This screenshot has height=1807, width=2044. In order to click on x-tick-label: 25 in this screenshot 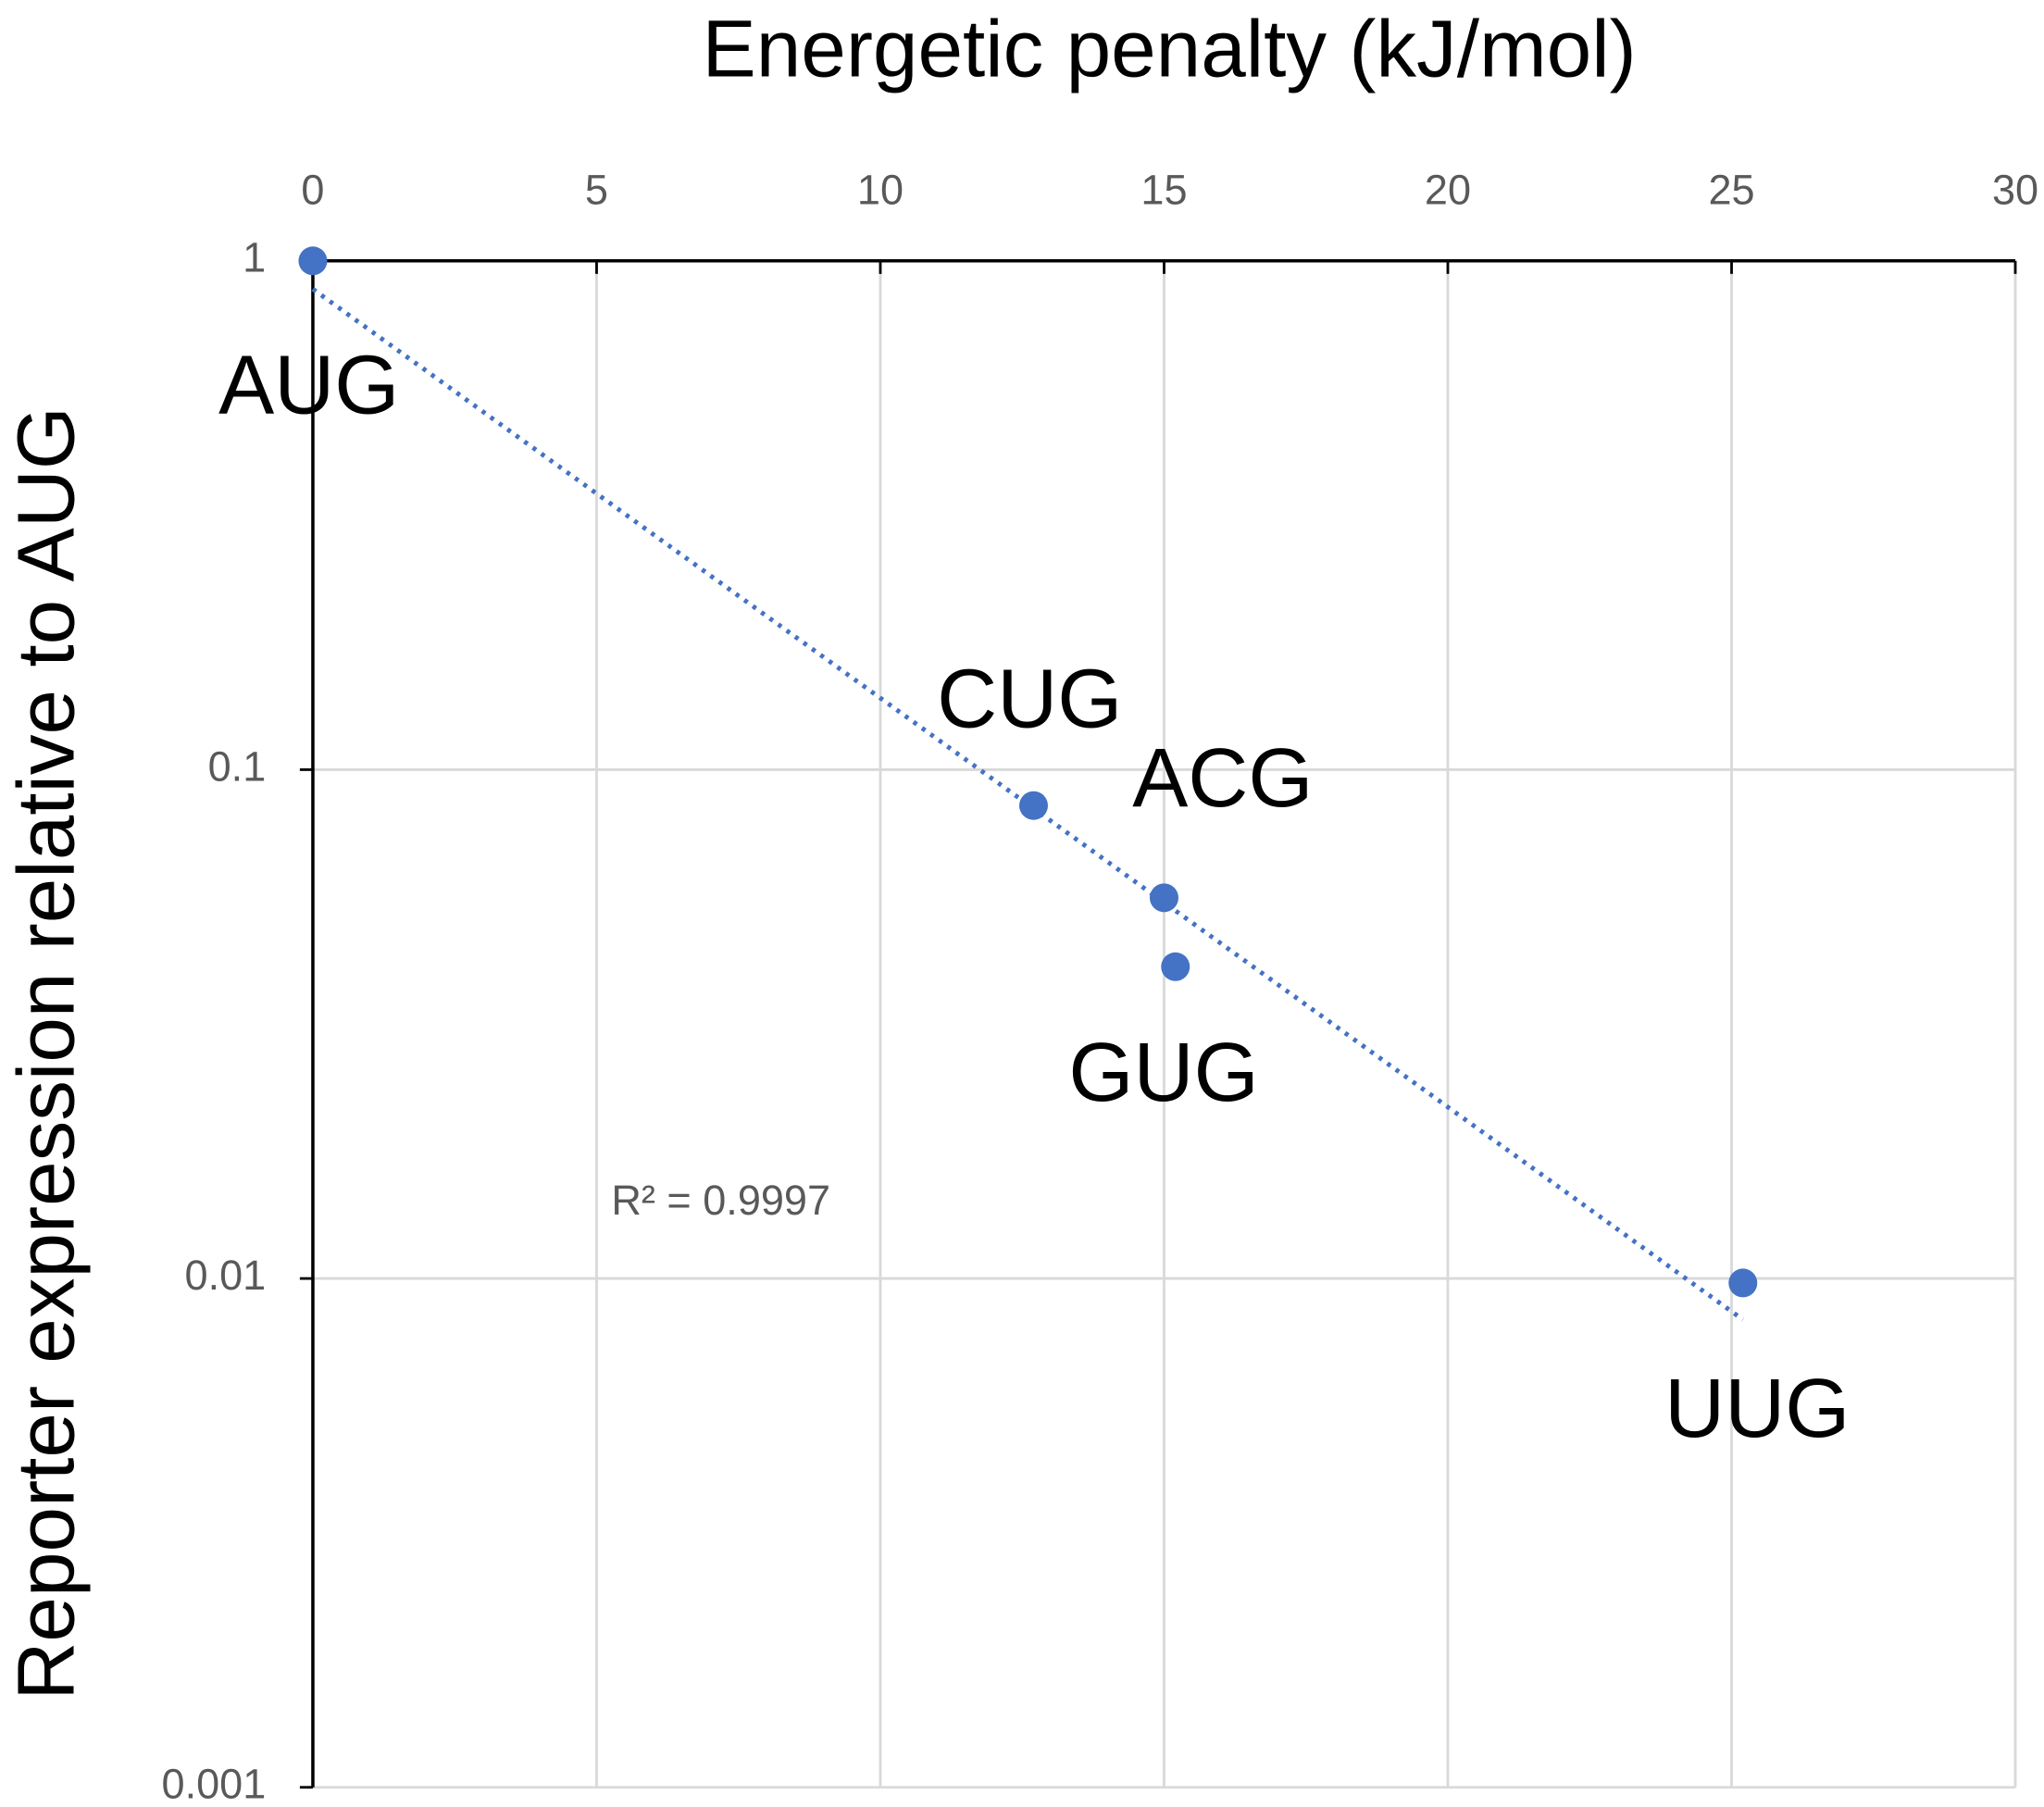, I will do `click(1731, 189)`.